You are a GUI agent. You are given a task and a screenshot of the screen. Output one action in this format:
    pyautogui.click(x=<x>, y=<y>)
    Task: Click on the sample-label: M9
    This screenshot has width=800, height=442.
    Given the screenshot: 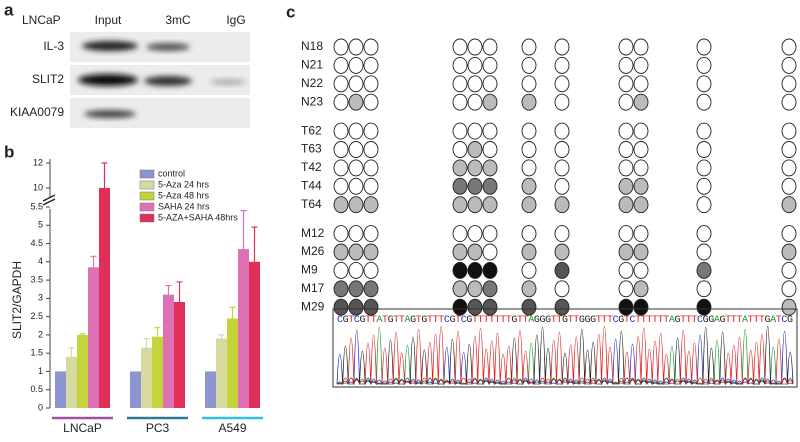 What is the action you would take?
    pyautogui.click(x=309, y=270)
    